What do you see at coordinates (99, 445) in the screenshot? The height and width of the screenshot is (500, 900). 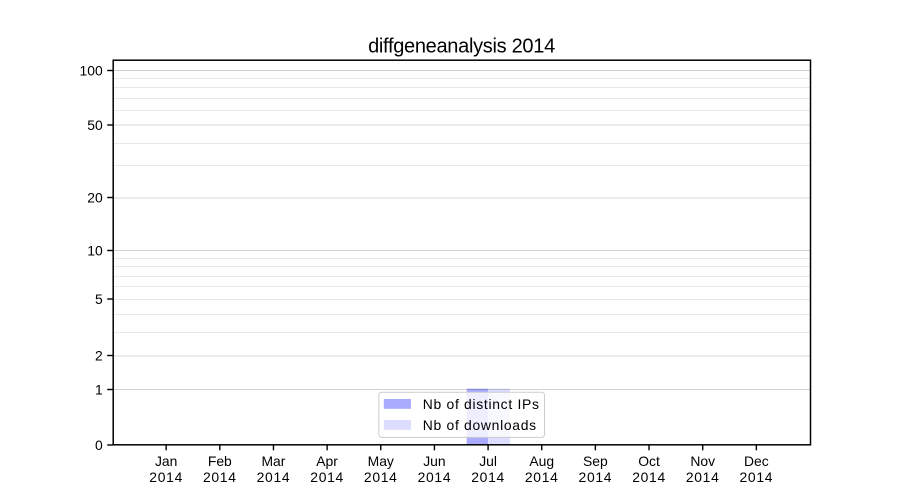 I see `svg-text: 0` at bounding box center [99, 445].